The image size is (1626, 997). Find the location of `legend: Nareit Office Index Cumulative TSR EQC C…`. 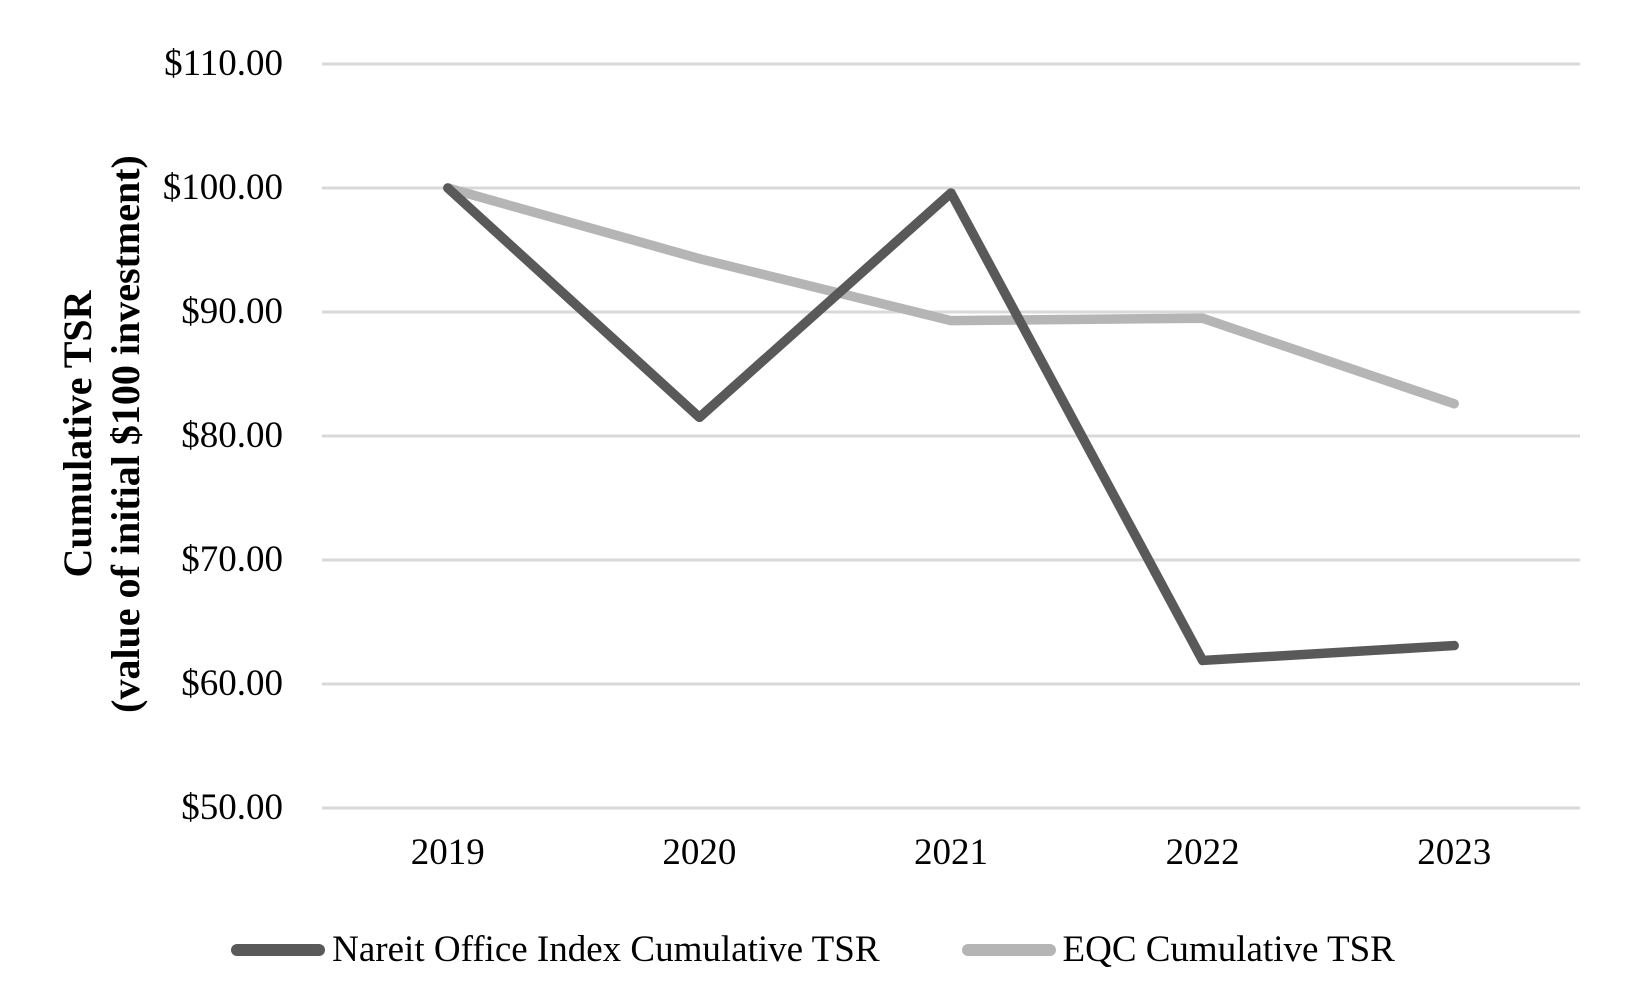

legend: Nareit Office Index Cumulative TSR EQC C… is located at coordinates (813, 950).